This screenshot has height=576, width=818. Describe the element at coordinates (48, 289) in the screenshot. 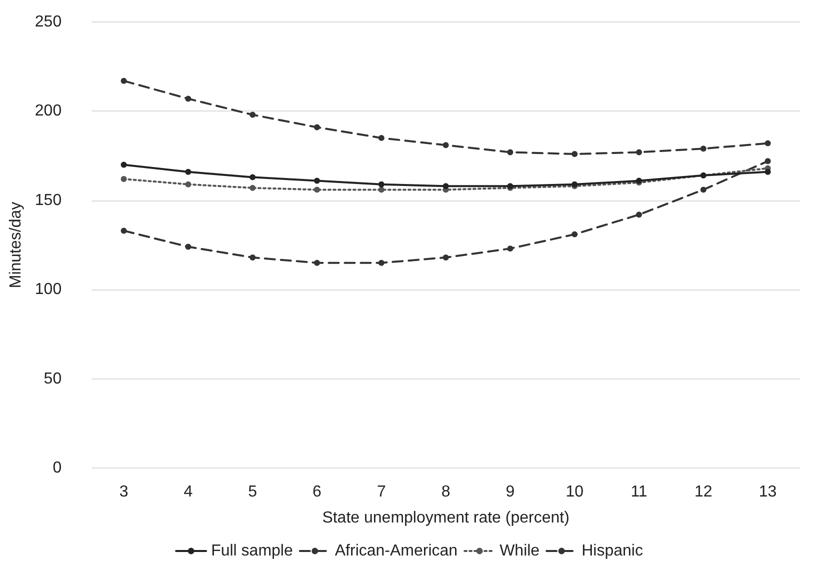

I see `y-tick-label: 100` at that location.